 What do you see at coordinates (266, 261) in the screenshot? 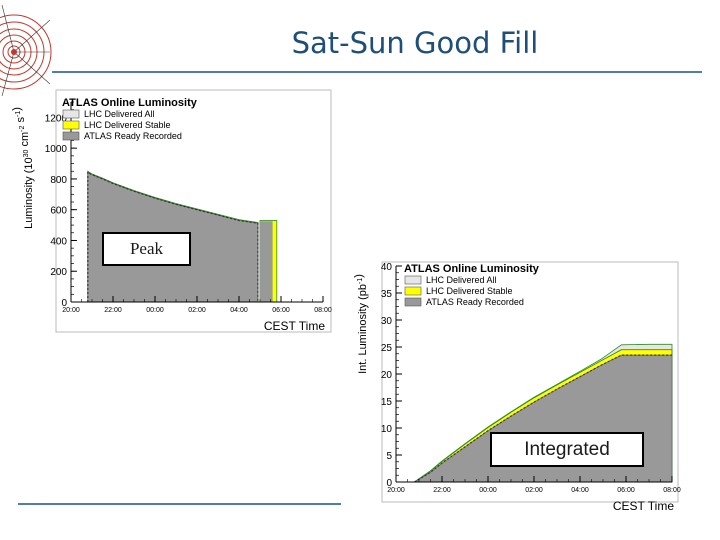
I see `late-recorded-block` at bounding box center [266, 261].